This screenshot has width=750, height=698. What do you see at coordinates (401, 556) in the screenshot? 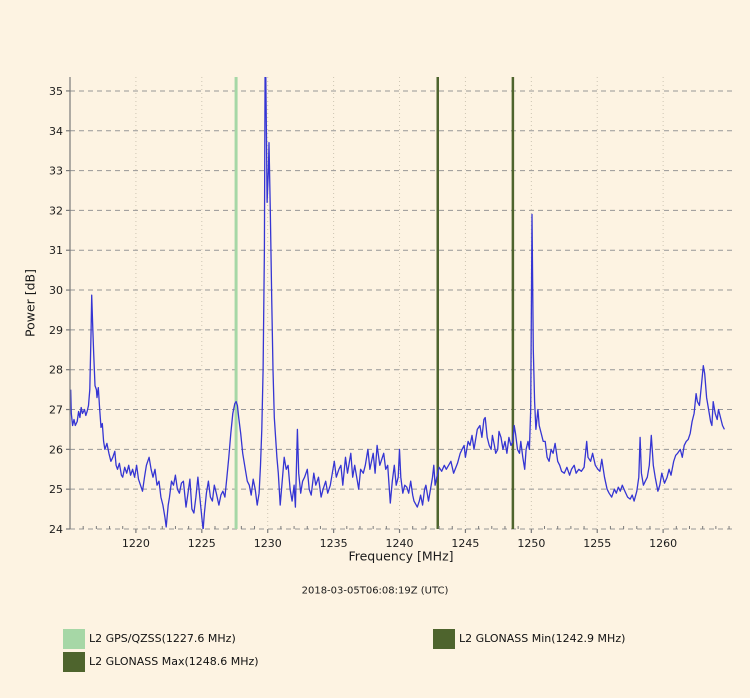
I see `x-axis-label: Frequency [MHz]` at bounding box center [401, 556].